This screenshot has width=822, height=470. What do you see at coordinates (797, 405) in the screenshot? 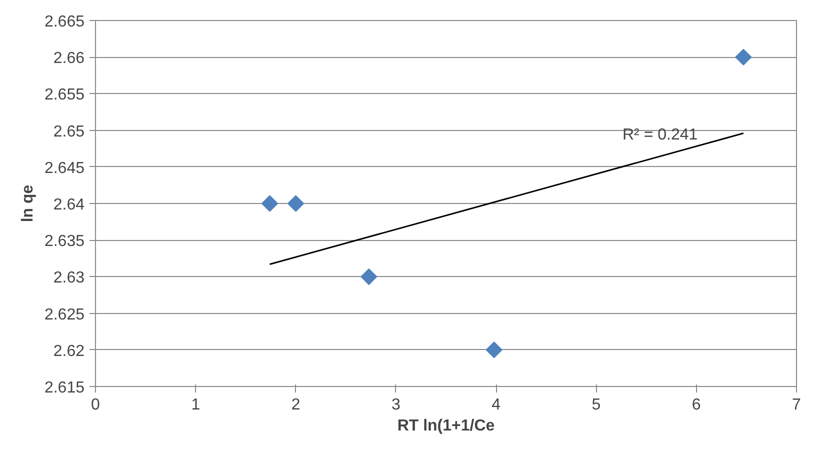
I see `x-tick-label: 7` at bounding box center [797, 405].